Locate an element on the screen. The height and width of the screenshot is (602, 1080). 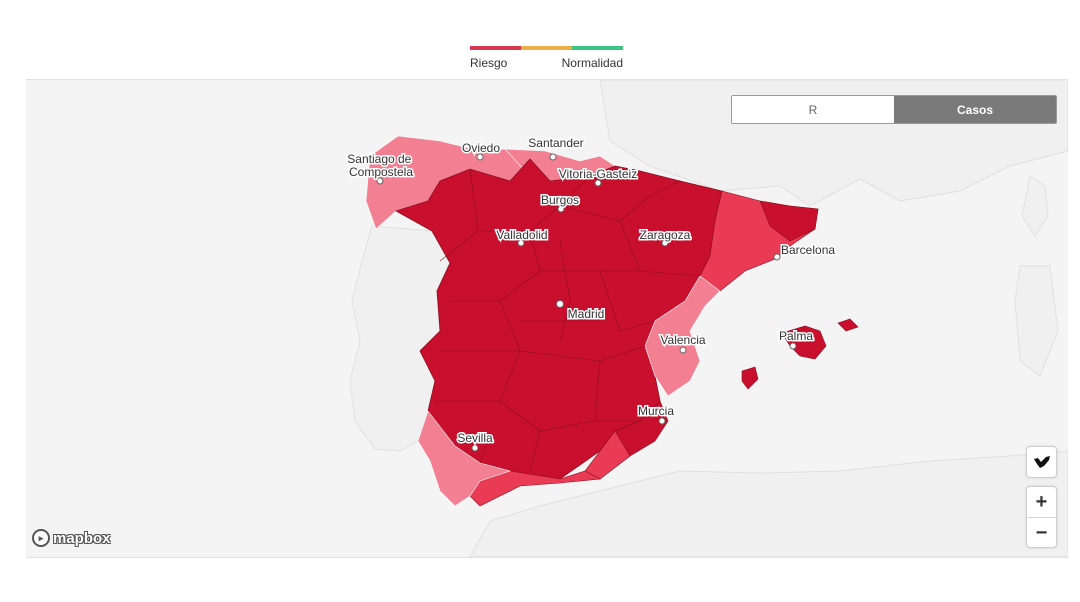
city-sevilla: Sevilla is located at coordinates (475, 441).